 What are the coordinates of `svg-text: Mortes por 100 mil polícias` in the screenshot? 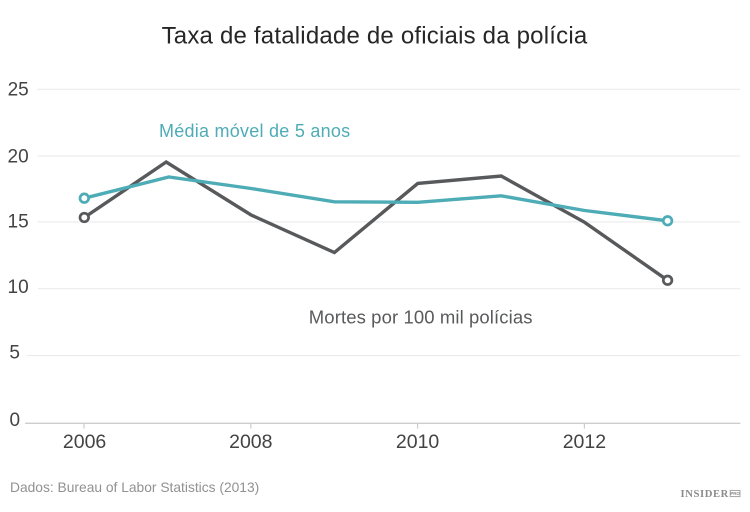 It's located at (421, 317).